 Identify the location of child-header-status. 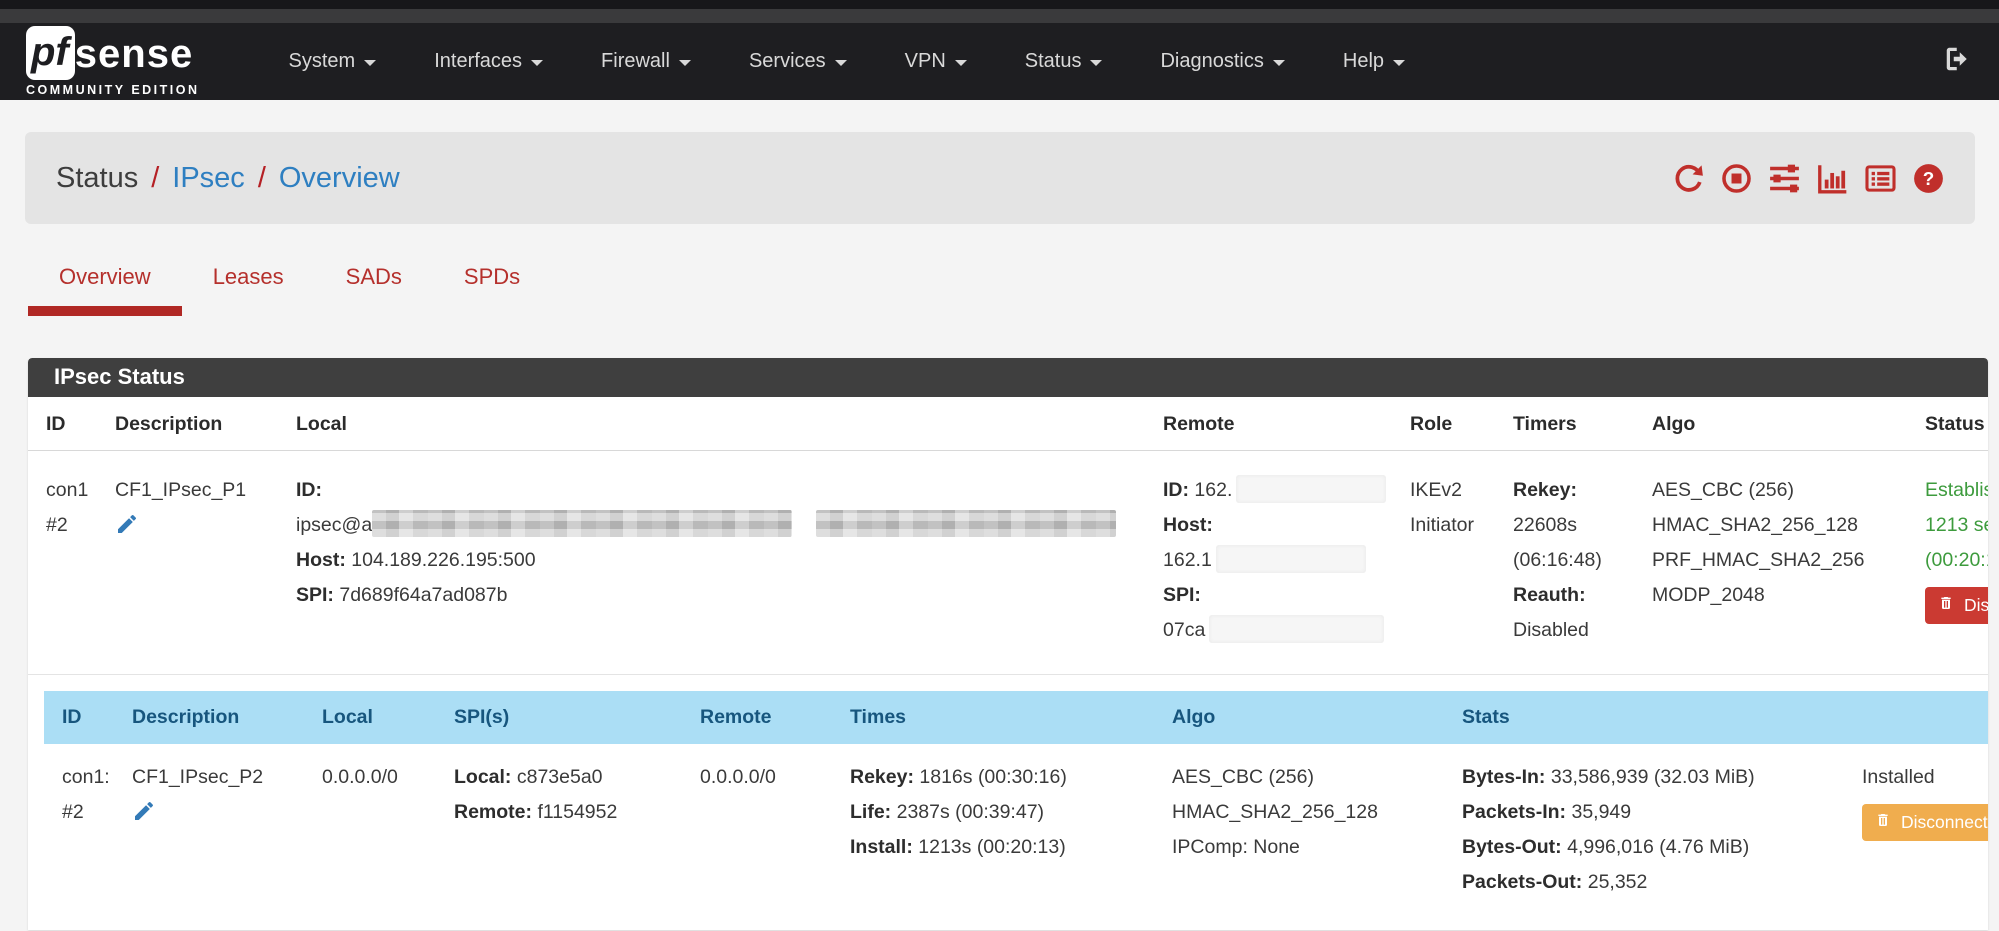
(1925, 717).